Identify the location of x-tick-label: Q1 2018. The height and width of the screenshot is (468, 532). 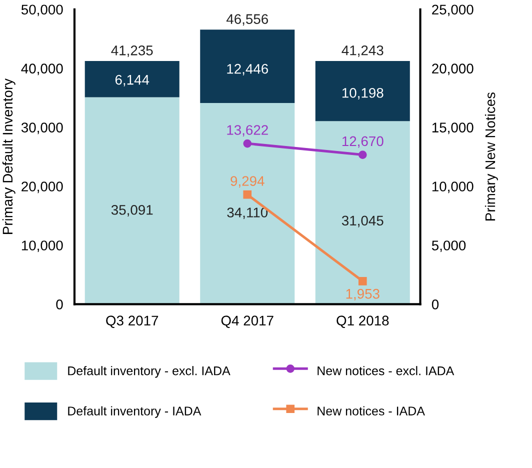
(362, 322).